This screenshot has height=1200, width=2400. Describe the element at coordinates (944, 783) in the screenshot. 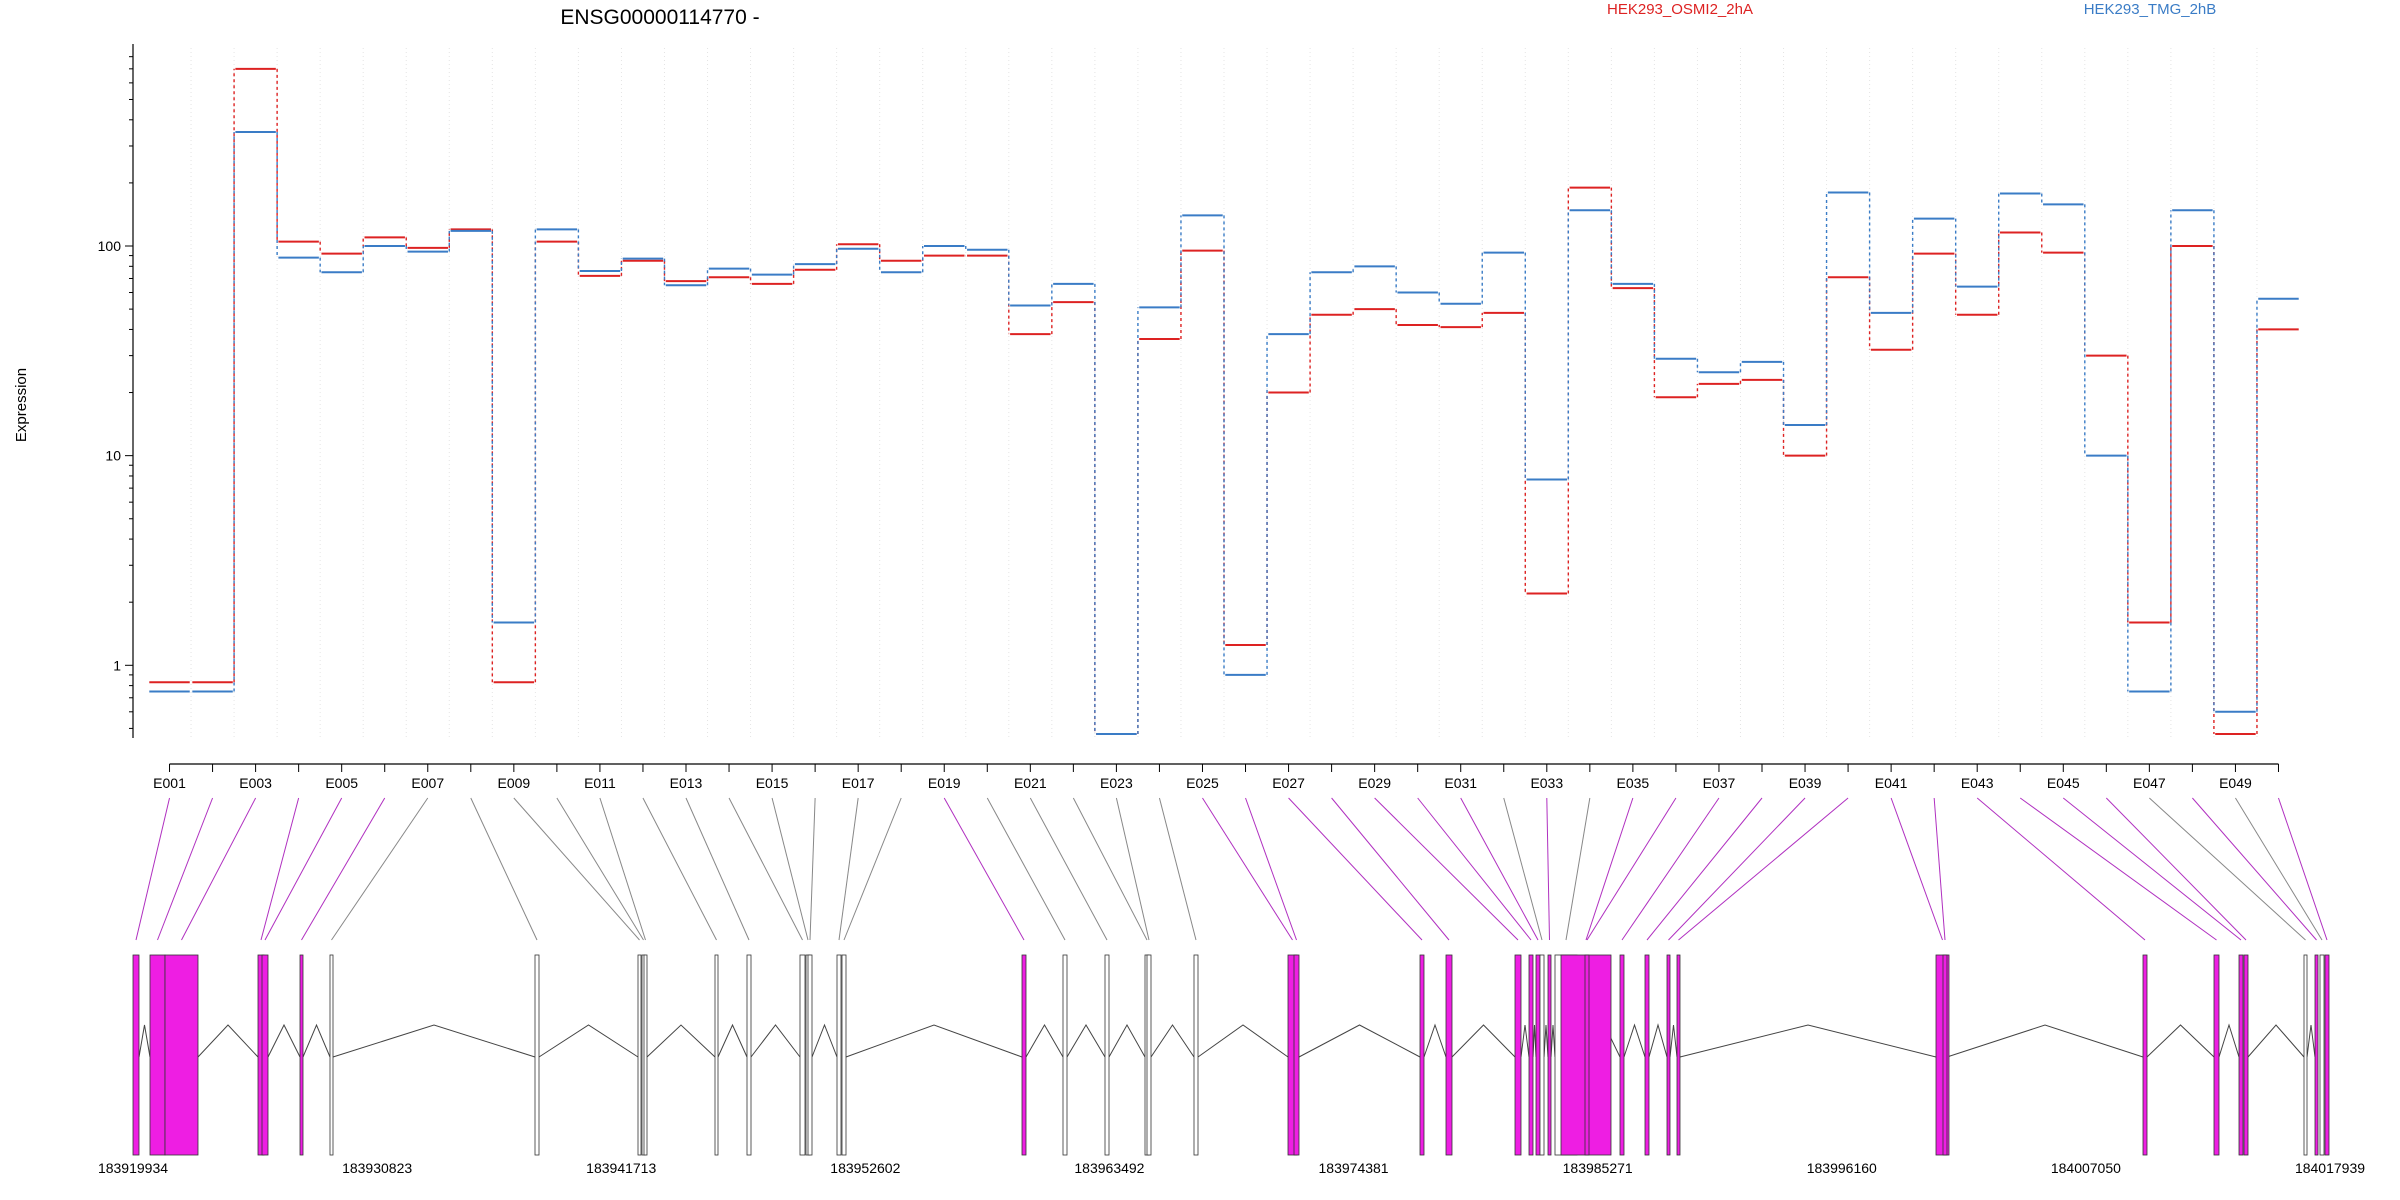

I see `x-tick-label: E019` at that location.